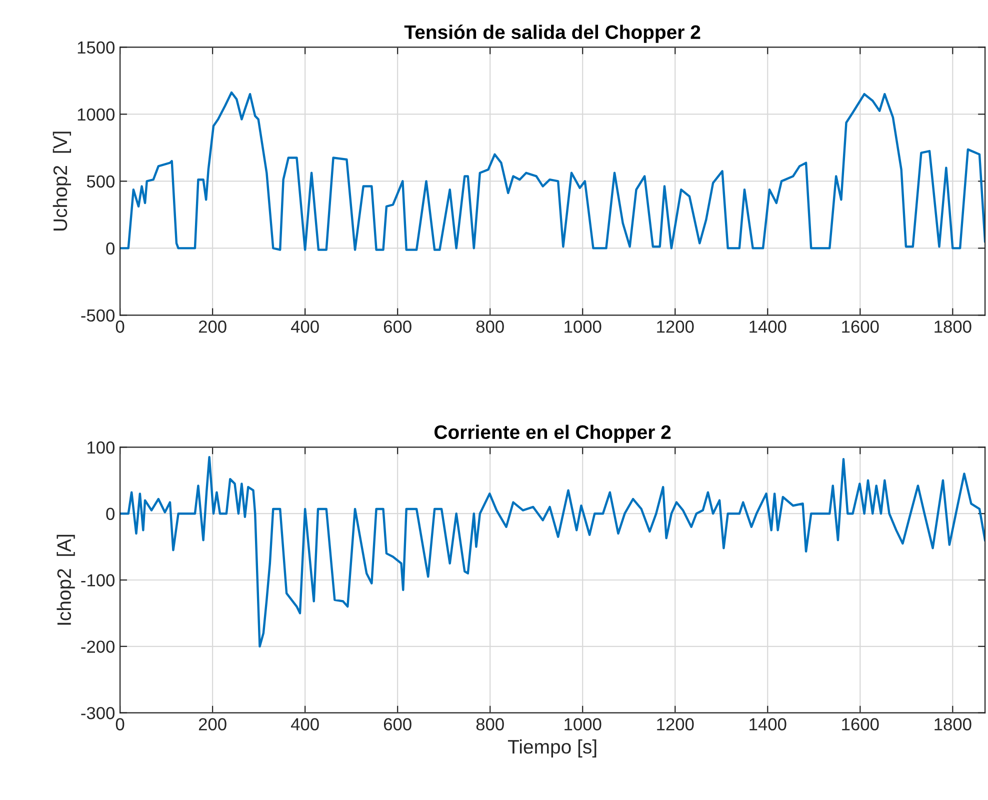  I want to click on y-axis-title: Ichop2 [A], so click(65, 579).